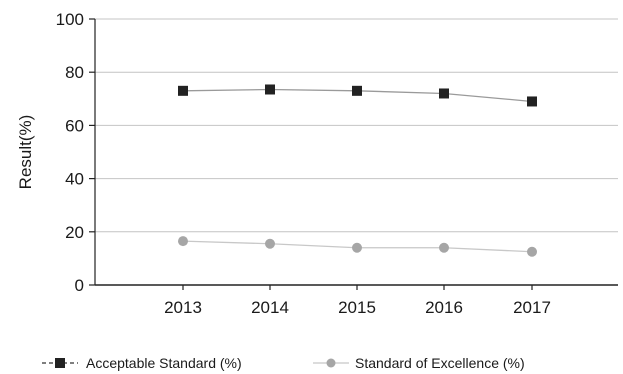  Describe the element at coordinates (440, 363) in the screenshot. I see `legend-label: Standard of Excellence (%)` at that location.